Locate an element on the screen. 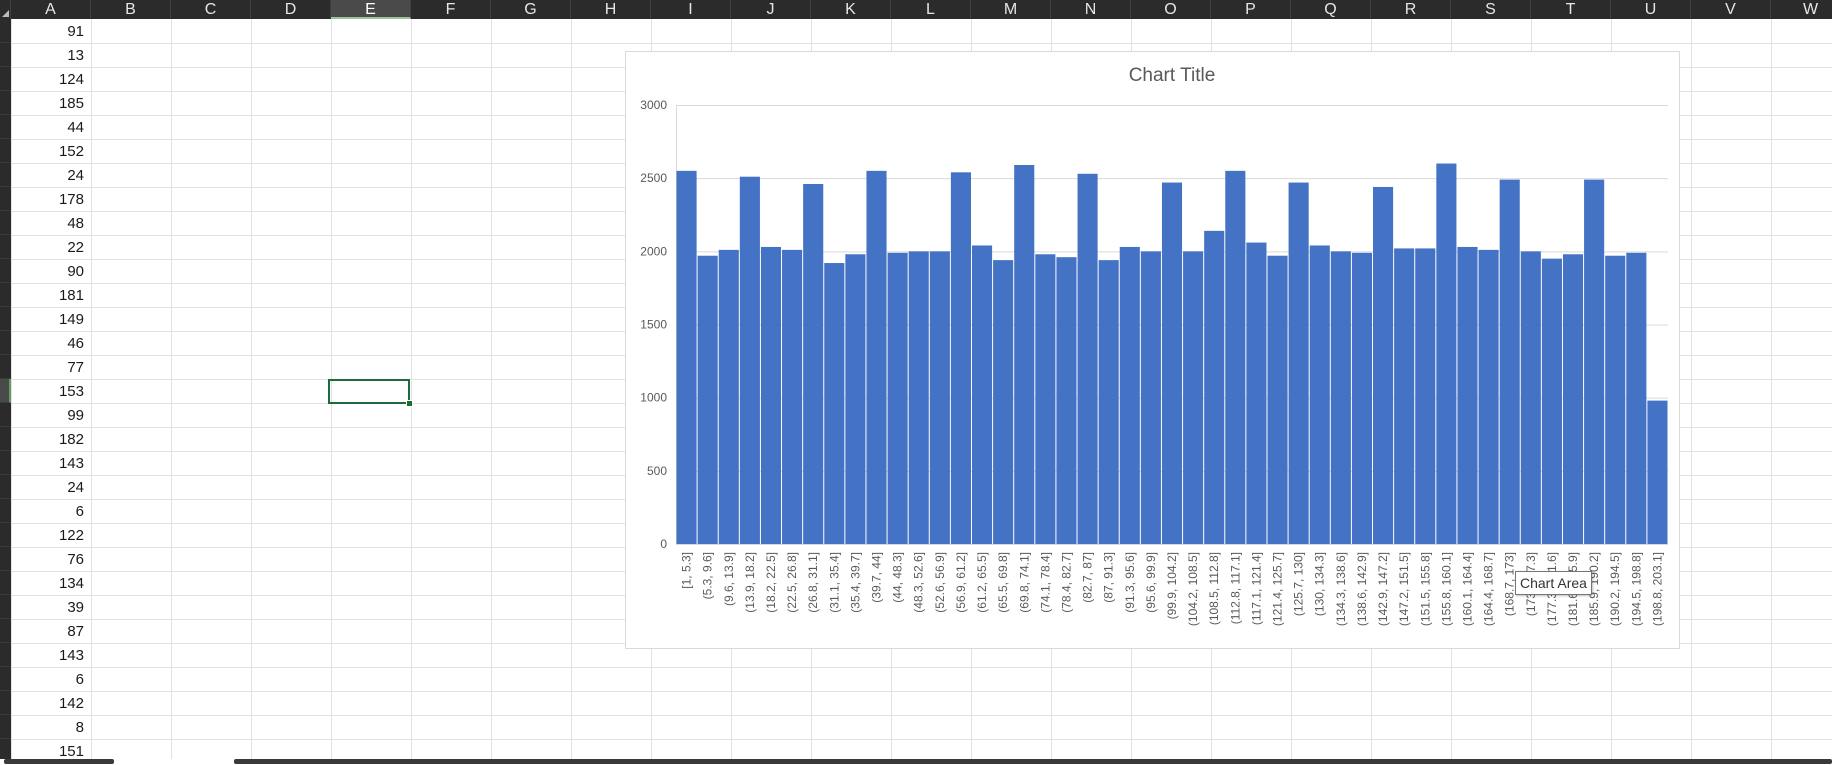 The height and width of the screenshot is (765, 1832). column-header-w: W is located at coordinates (1801, 9).